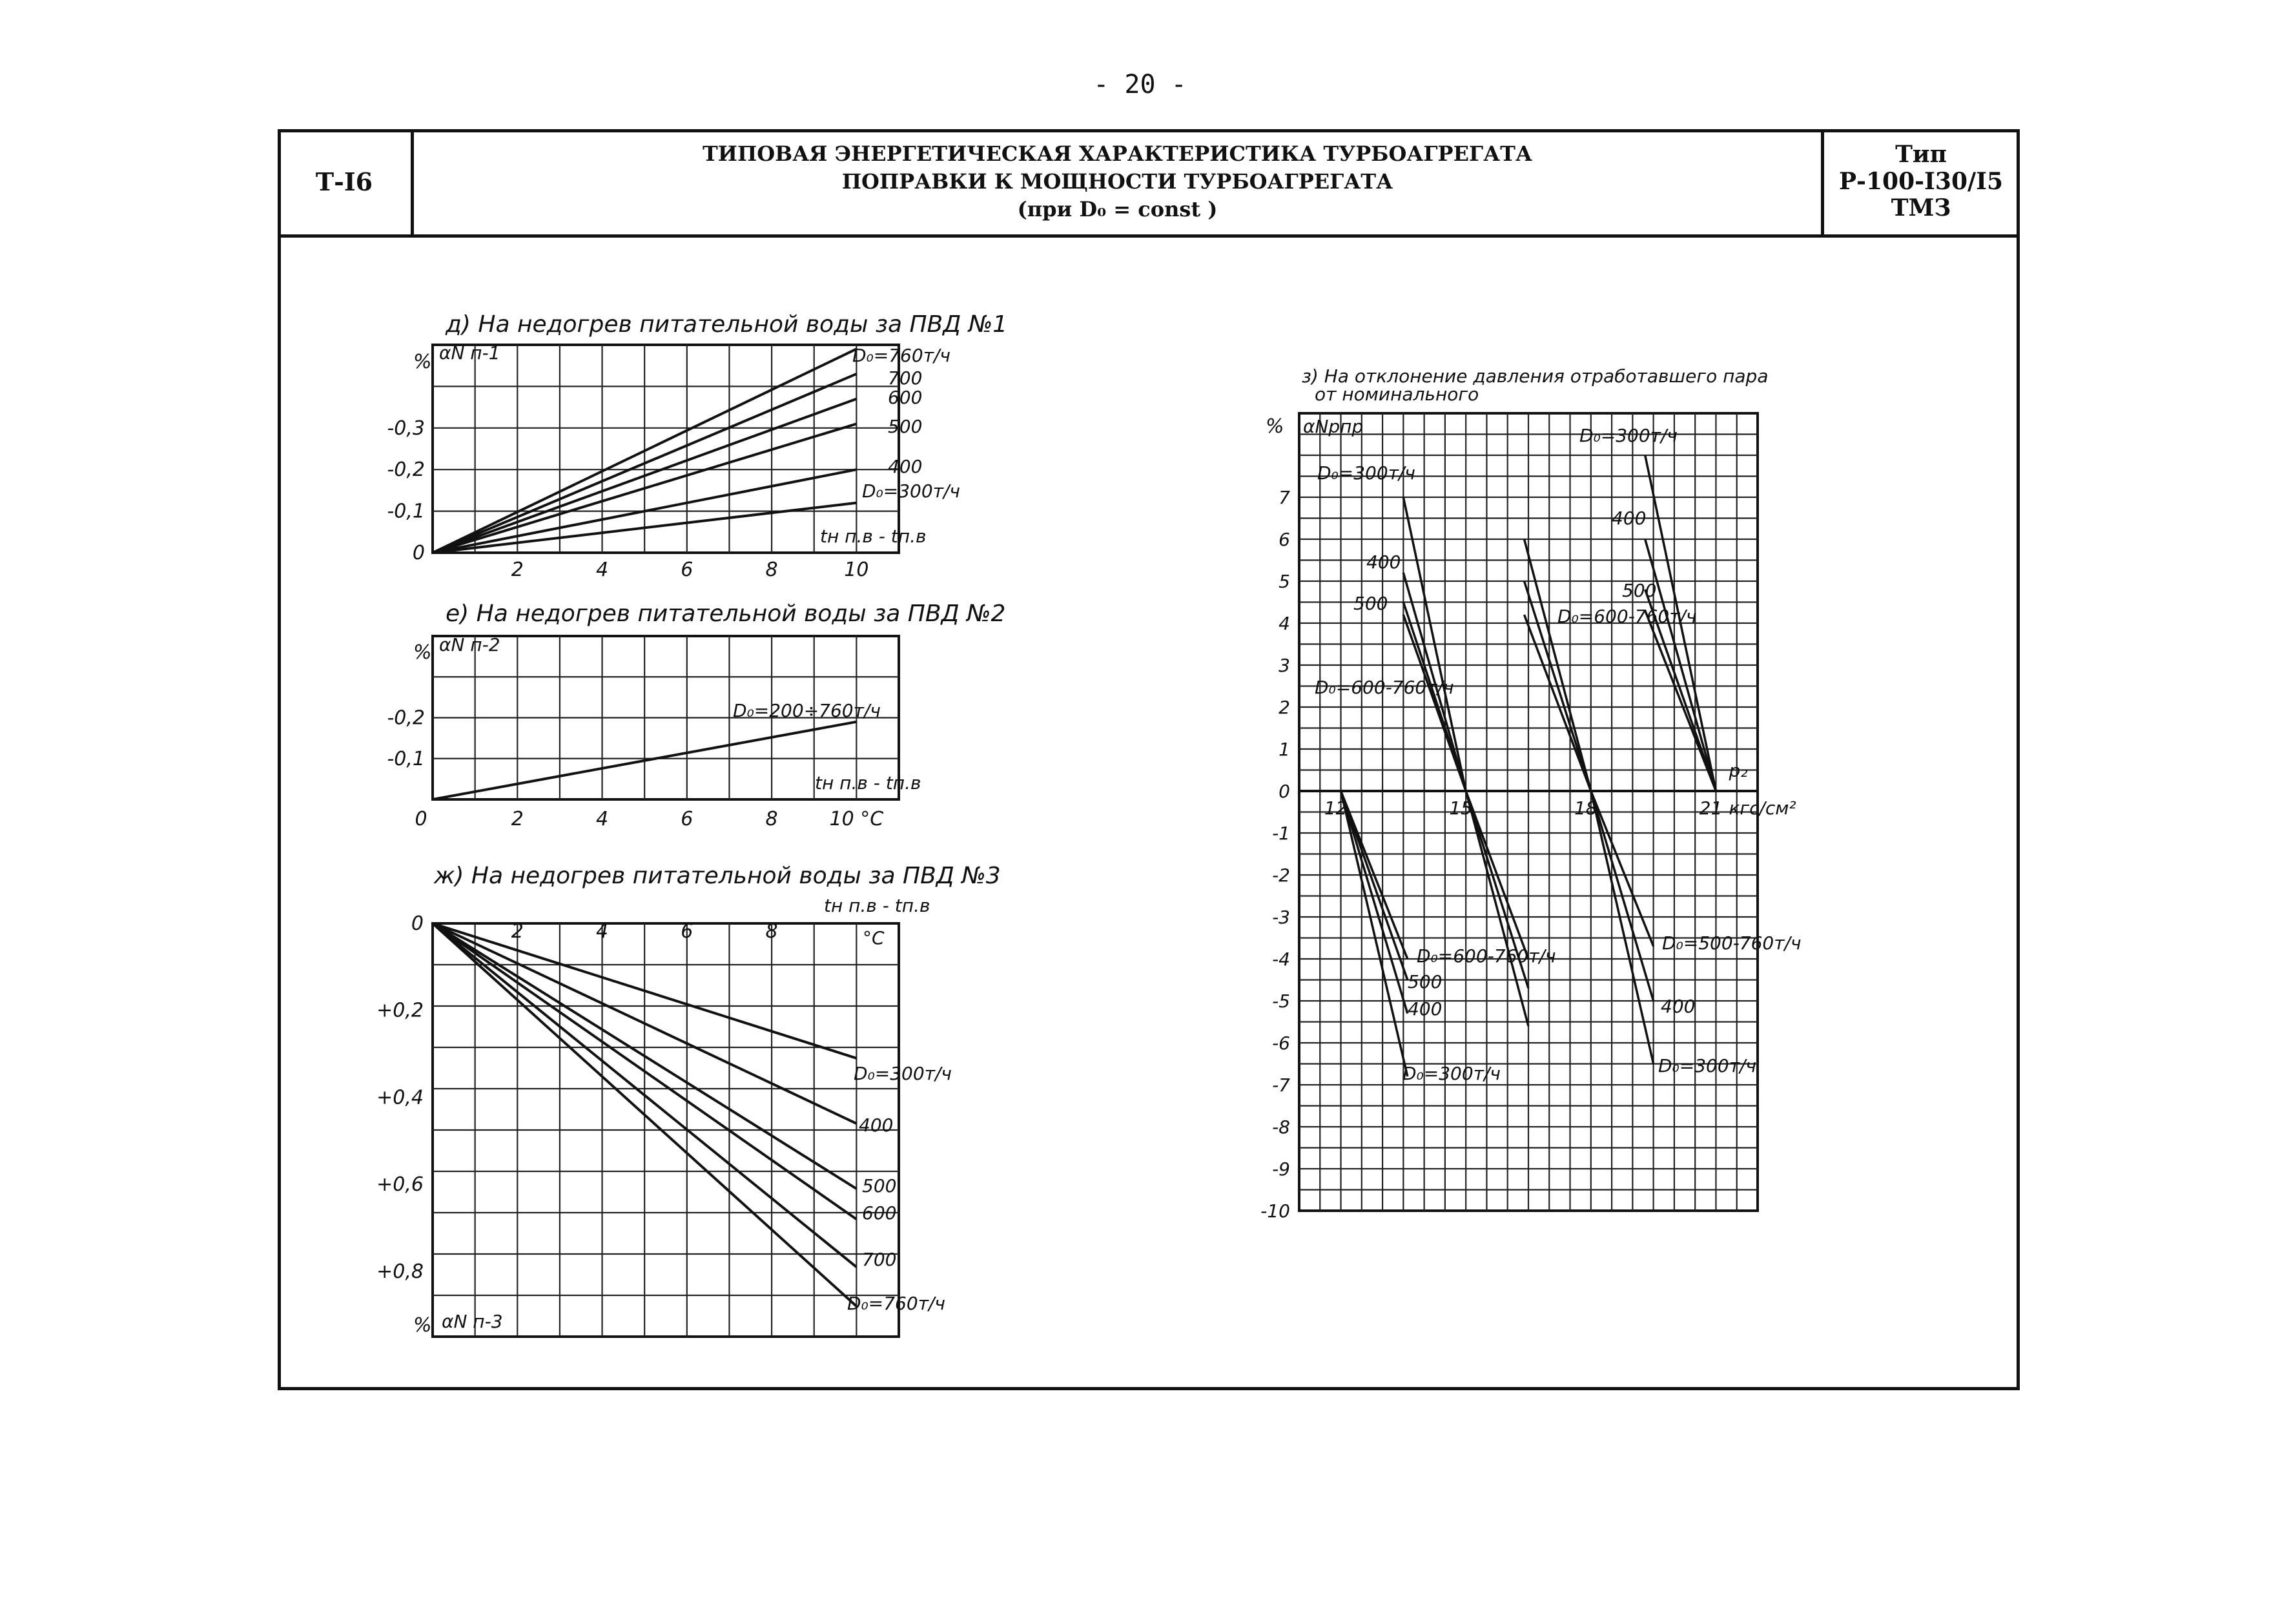 Image resolution: width=2280 pixels, height=1624 pixels. Describe the element at coordinates (1275, 1211) in the screenshot. I see `y-tick-label: -10` at that location.